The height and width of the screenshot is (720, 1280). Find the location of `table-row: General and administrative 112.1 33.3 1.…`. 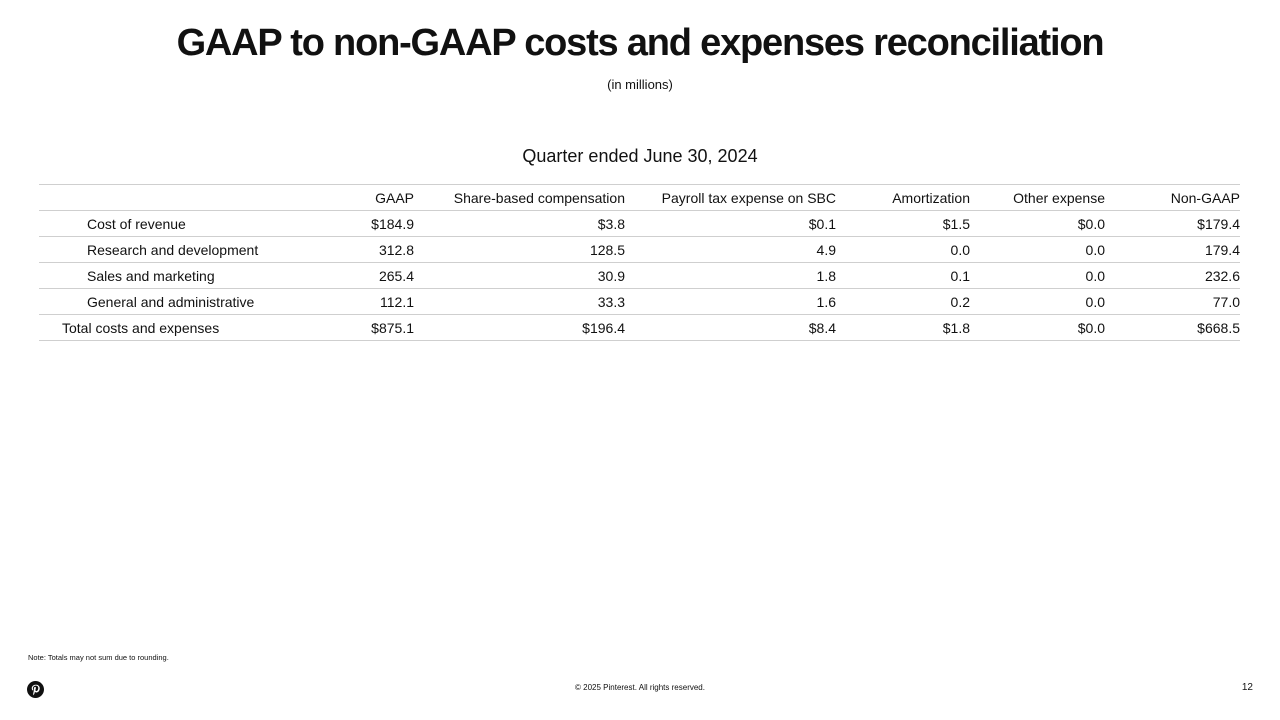

table-row: General and administrative 112.1 33.3 1.… is located at coordinates (639, 301).